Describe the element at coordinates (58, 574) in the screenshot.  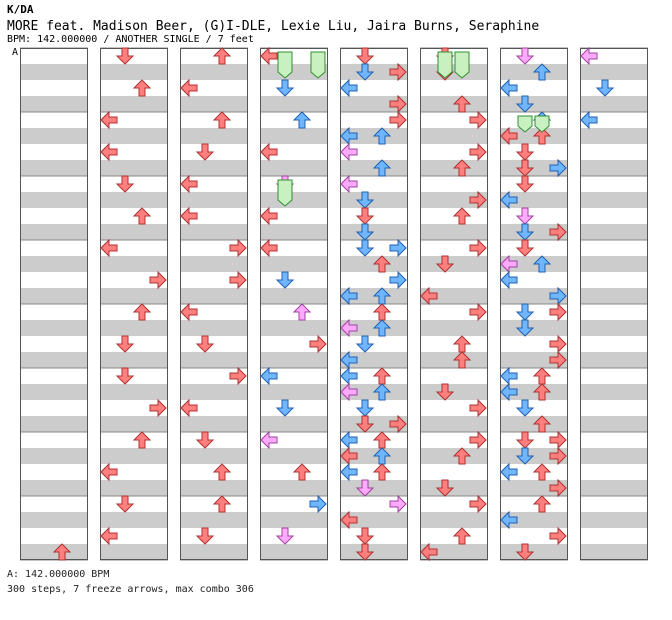
I see `bpm-footer: A: 142.000000 BPM` at that location.